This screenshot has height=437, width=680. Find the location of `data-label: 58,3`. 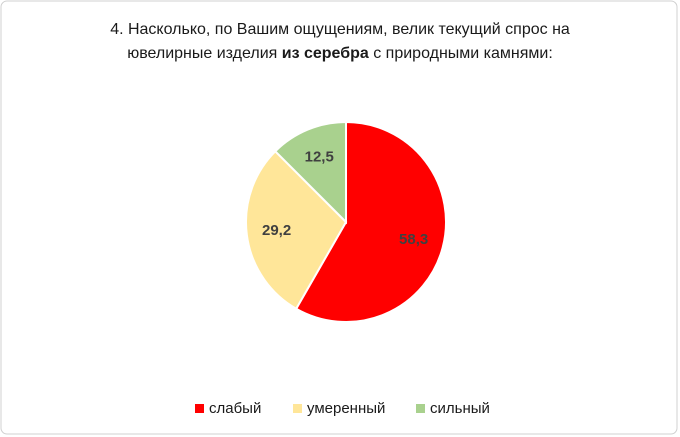

data-label: 58,3 is located at coordinates (413, 239).